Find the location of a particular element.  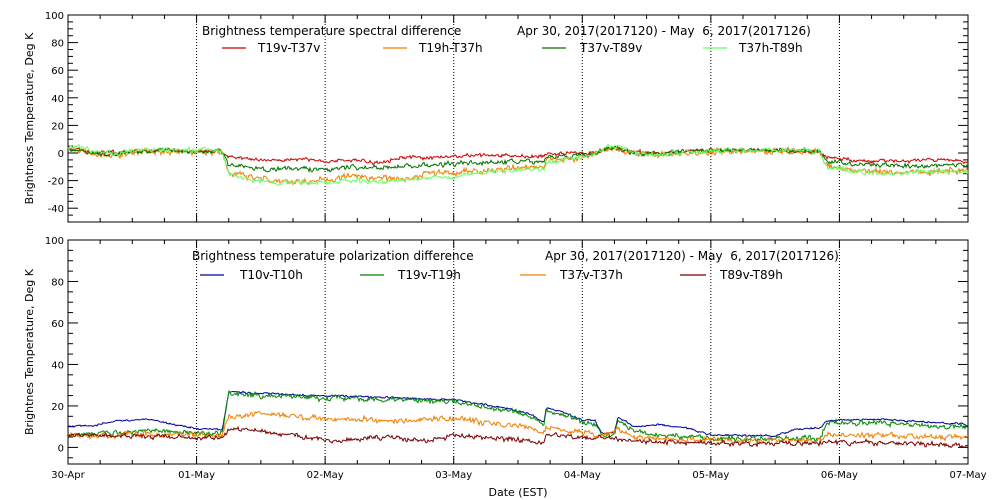

y-tick-label: -40 is located at coordinates (56, 209).